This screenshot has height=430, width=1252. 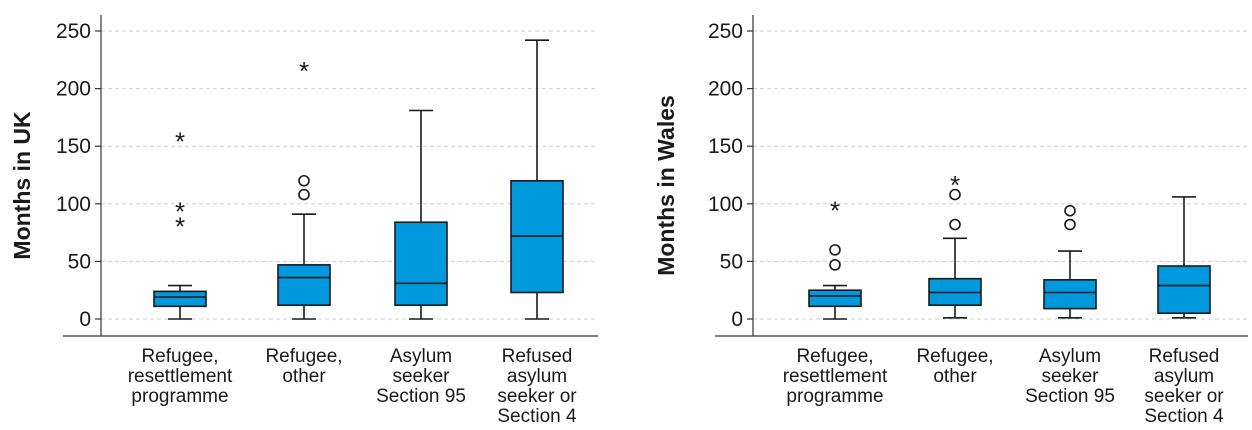 What do you see at coordinates (22, 185) in the screenshot?
I see `y-axis-label: Months in UK` at bounding box center [22, 185].